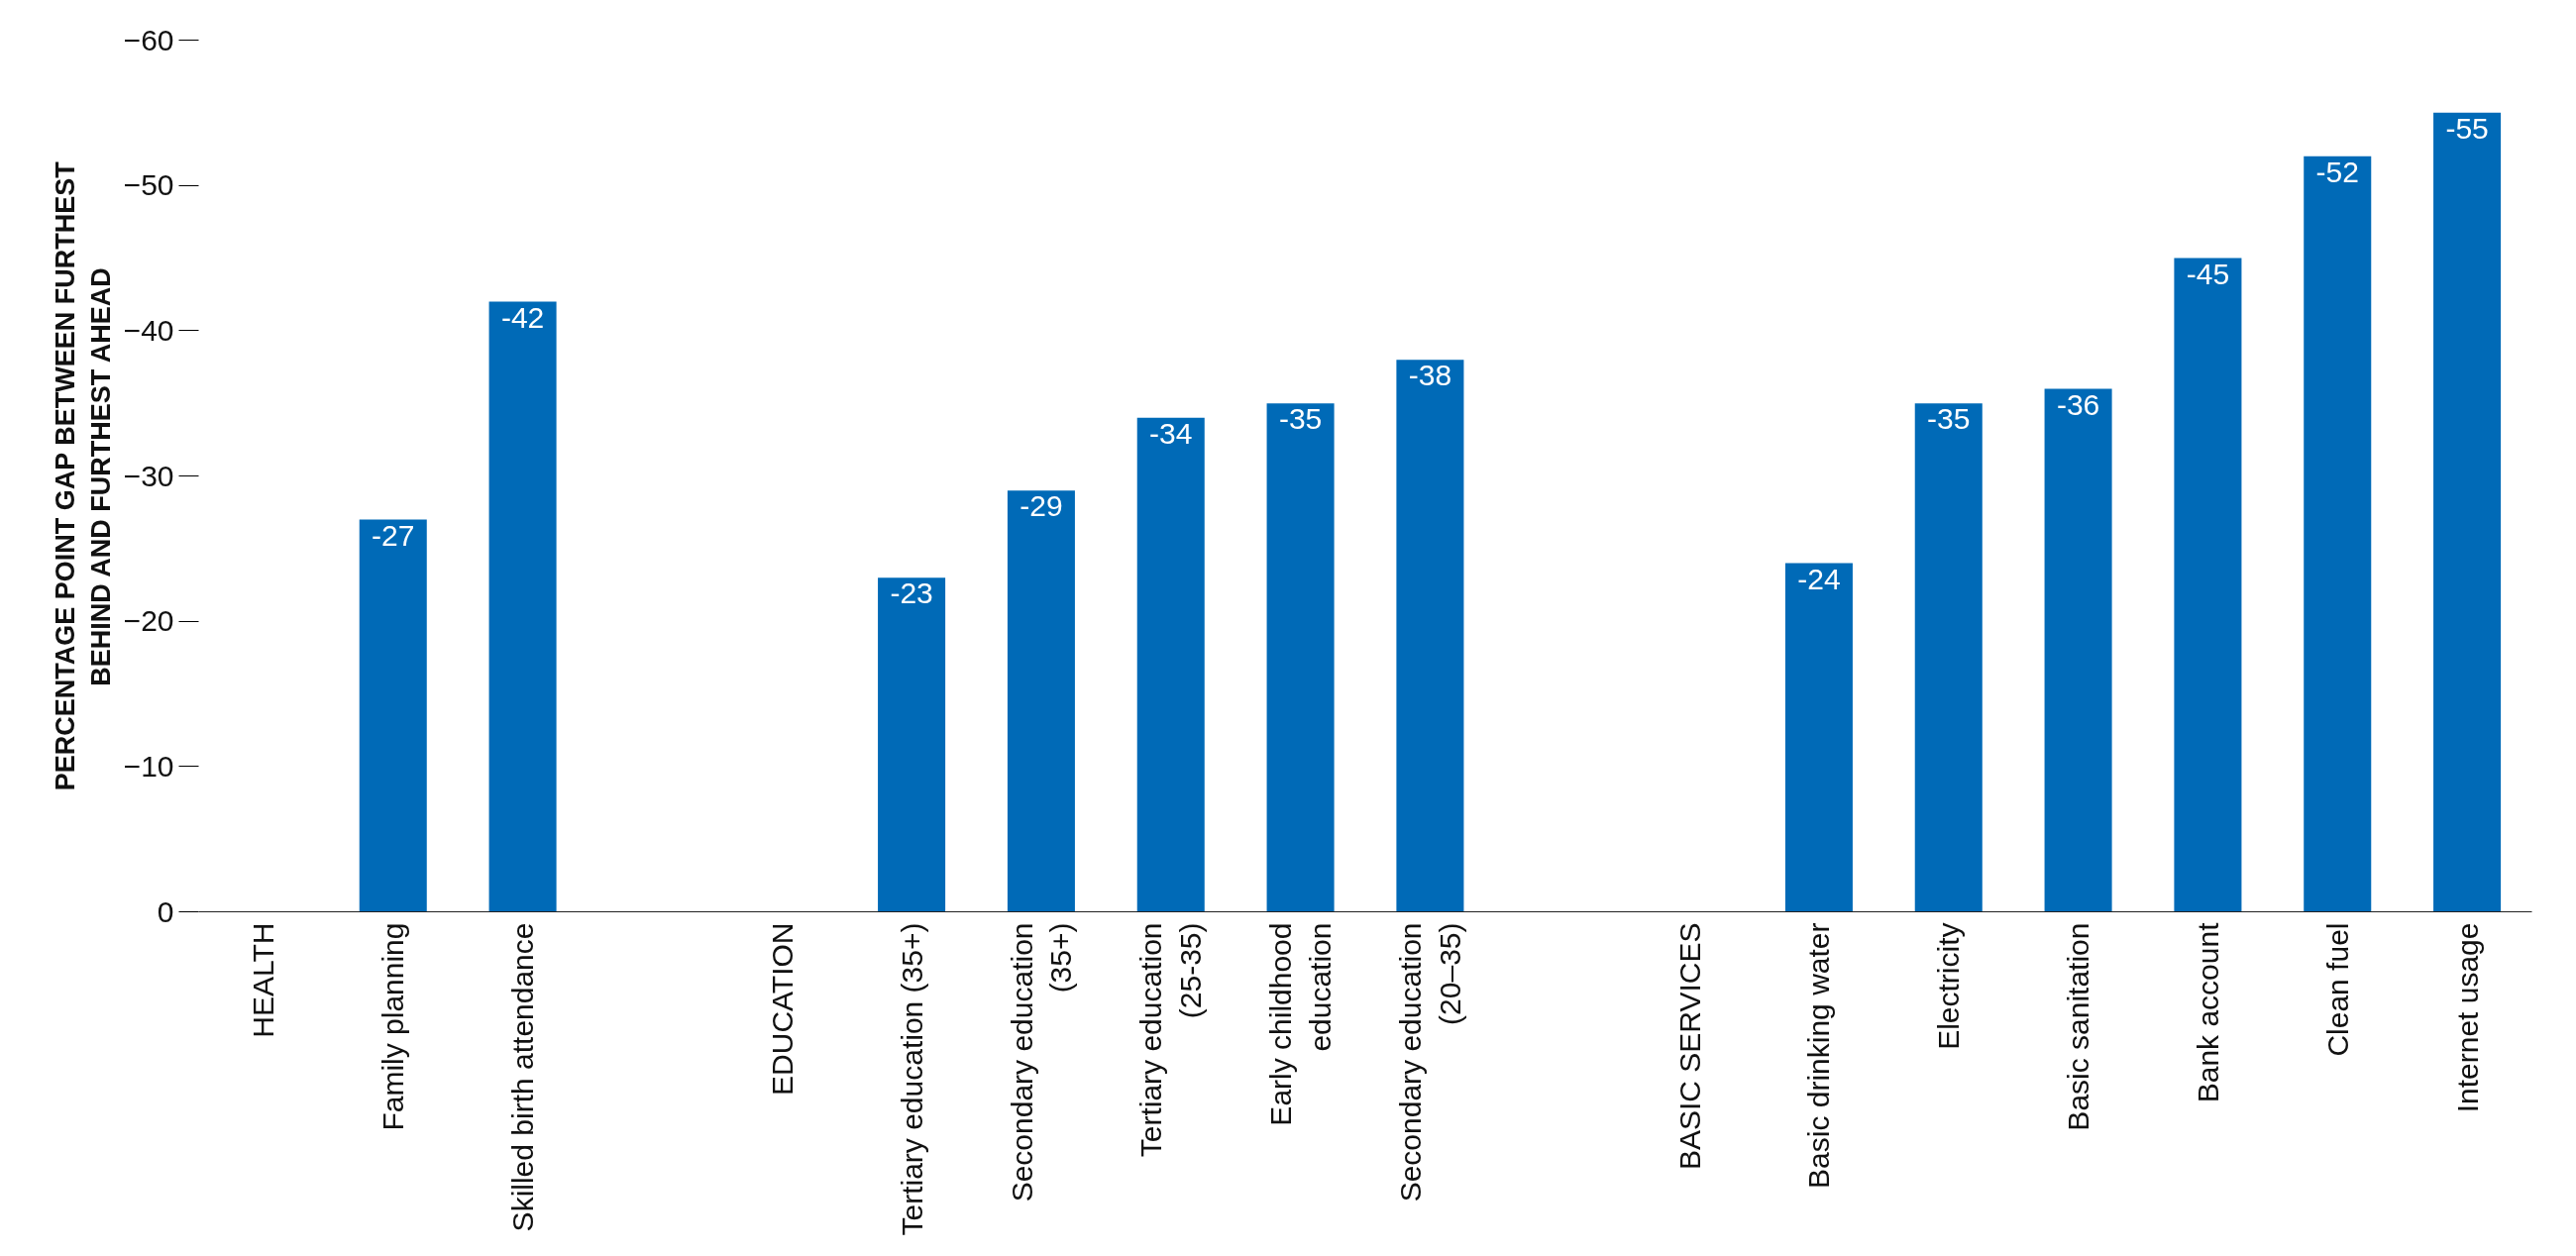 The image size is (2576, 1256). Describe the element at coordinates (1171, 1040) in the screenshot. I see `x-tick-label: Tertiary education (25-35)` at that location.